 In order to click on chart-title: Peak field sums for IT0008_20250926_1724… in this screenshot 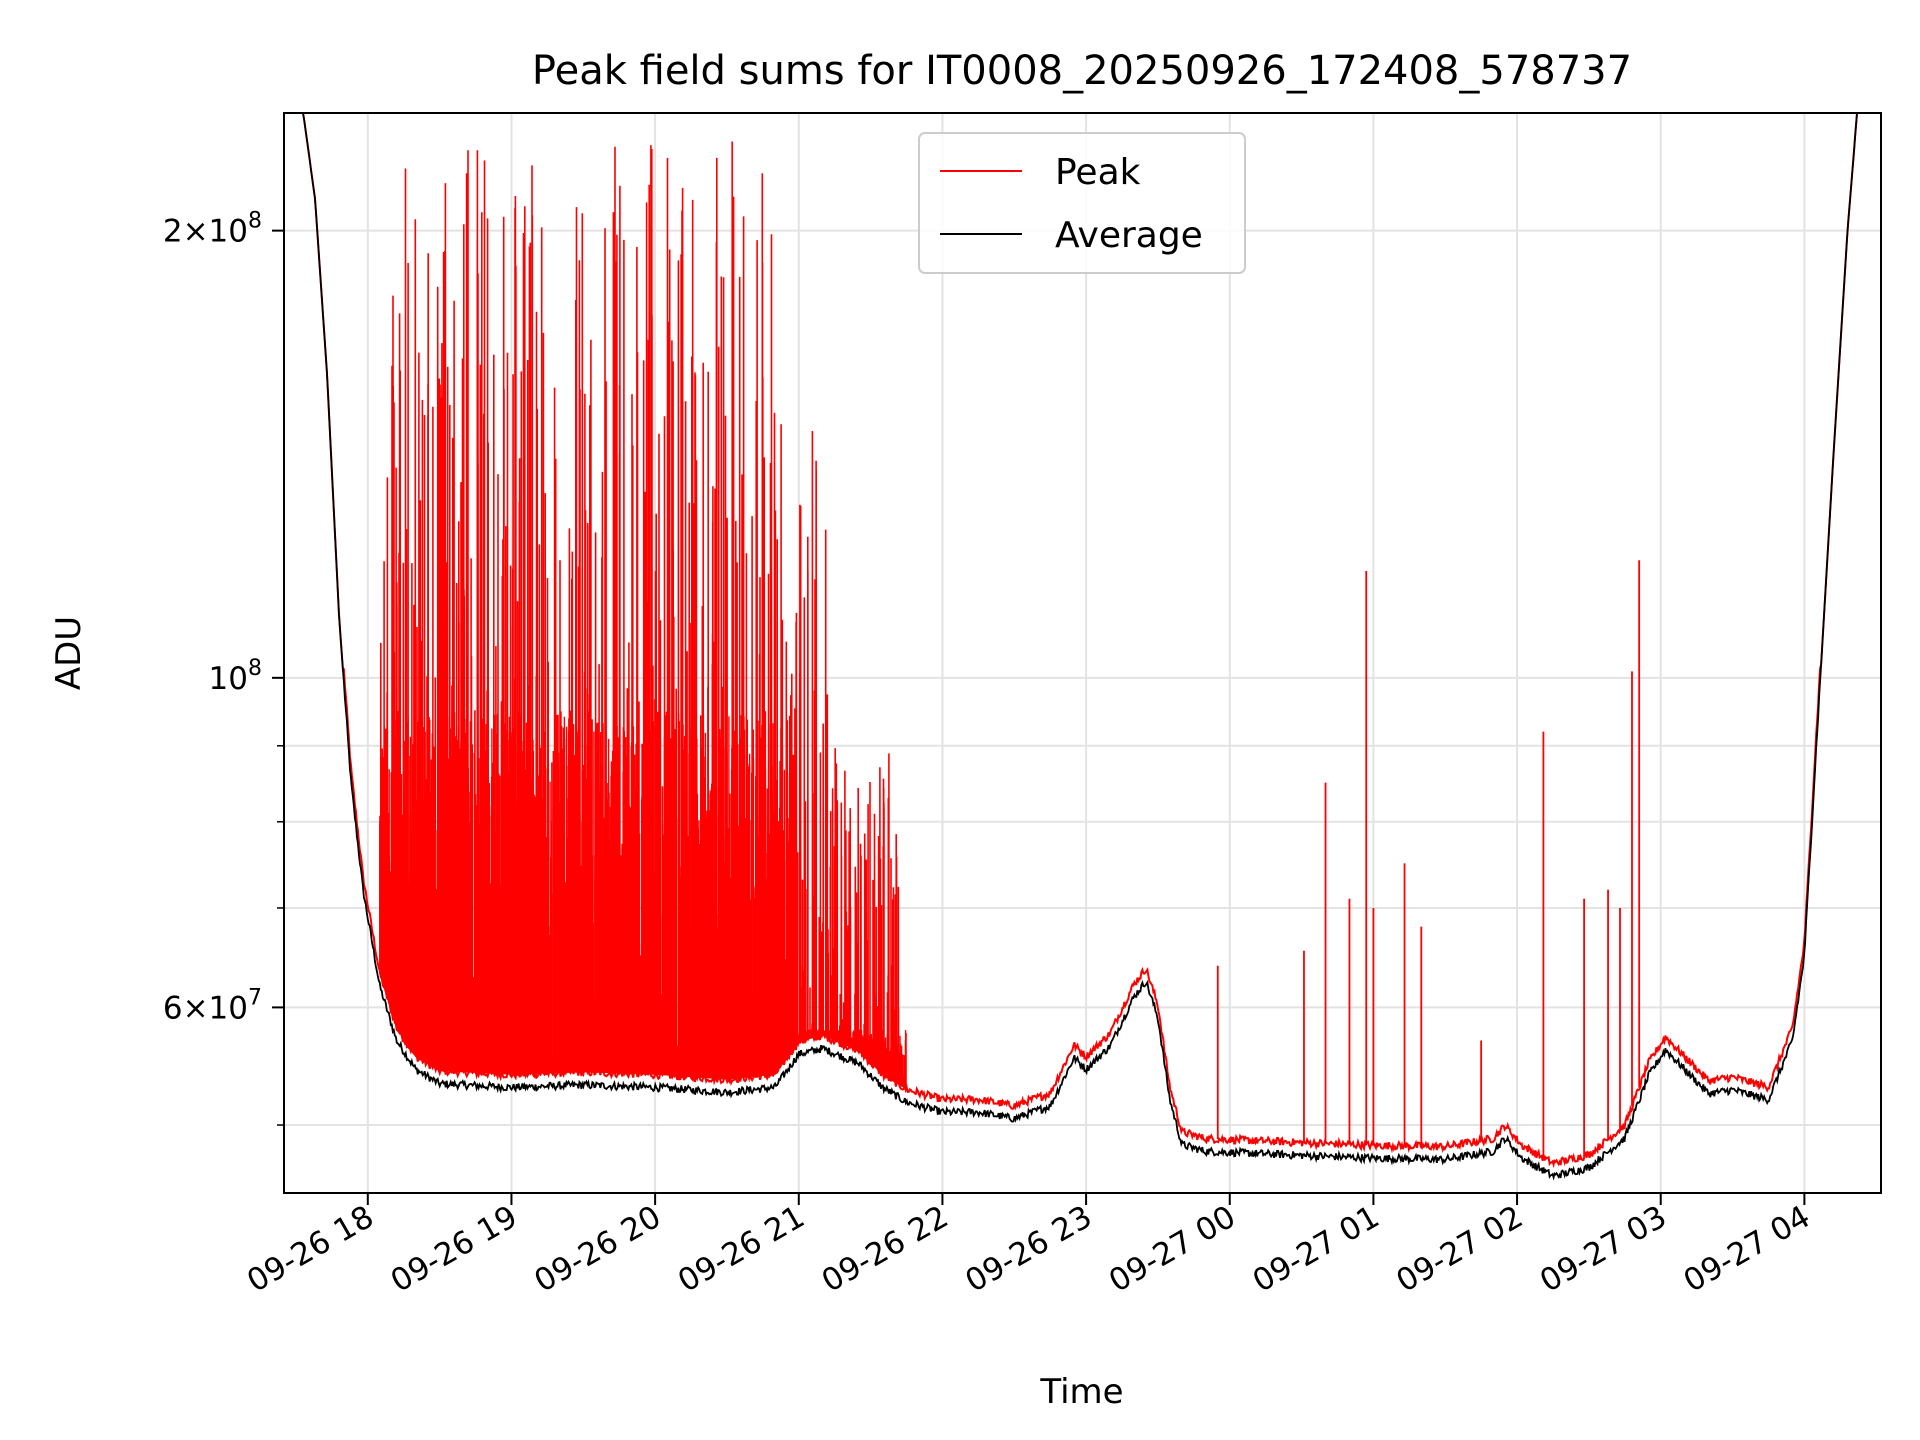, I will do `click(1082, 71)`.